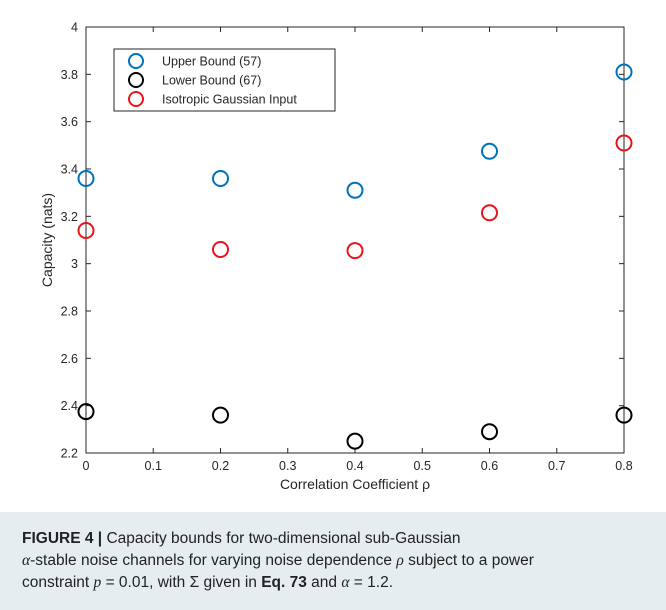  Describe the element at coordinates (74, 28) in the screenshot. I see `y-tick-label: 4` at that location.